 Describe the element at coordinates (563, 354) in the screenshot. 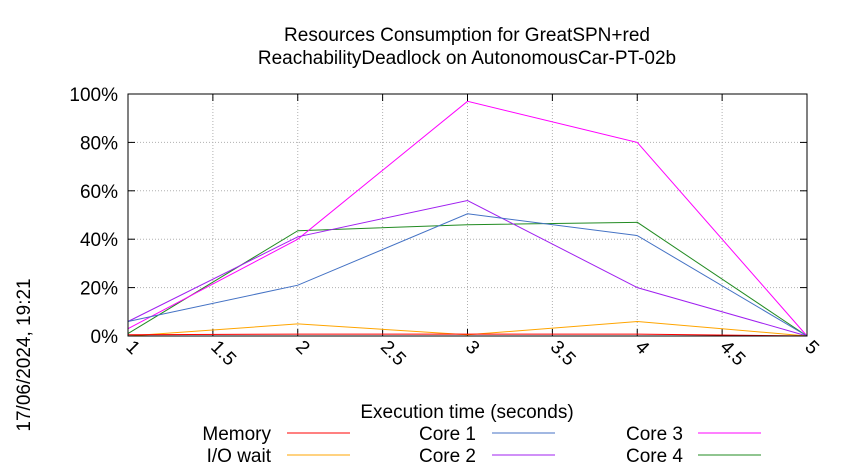

I see `x-tick-label: 3.5` at that location.